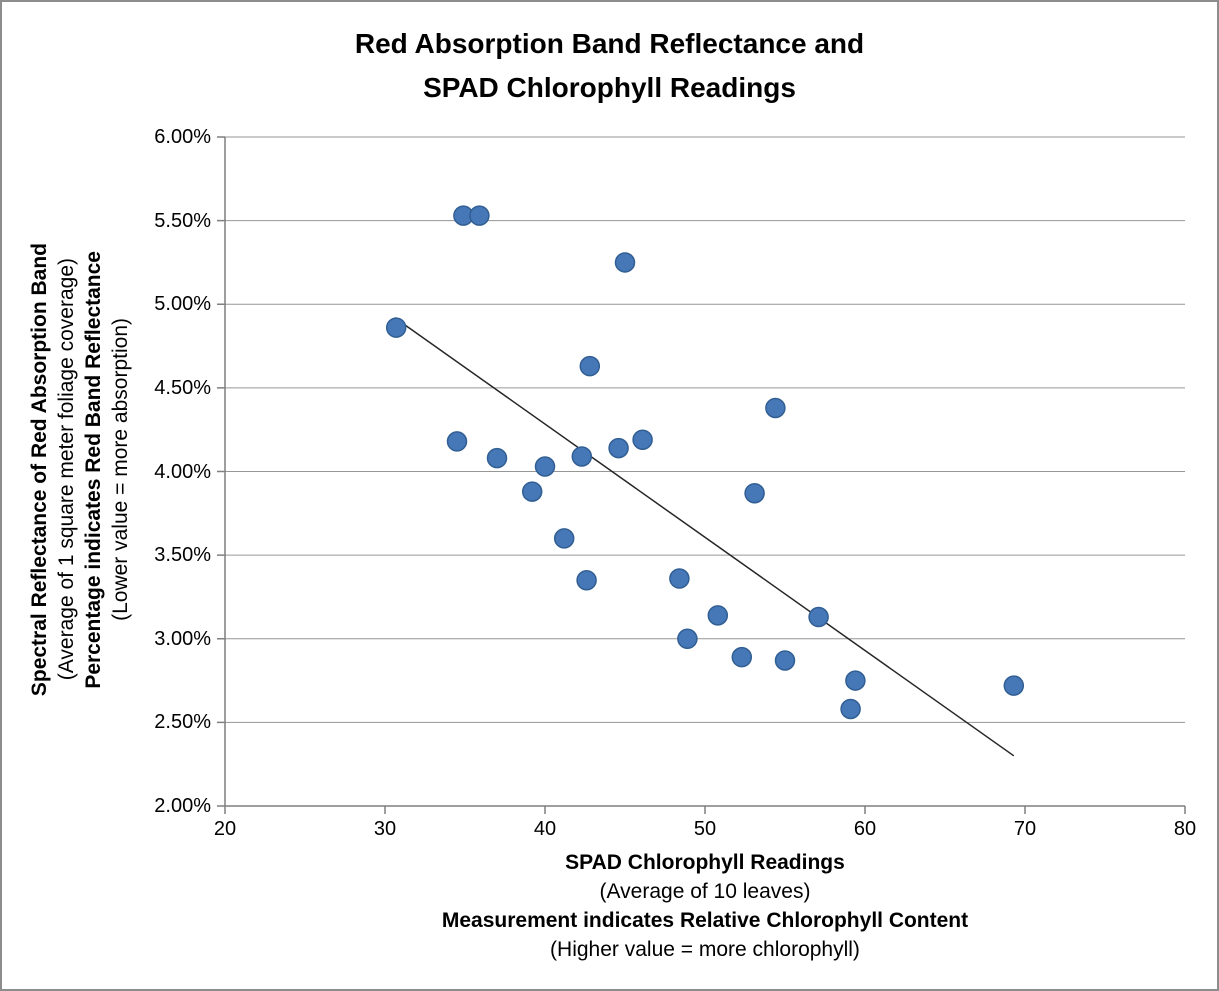 The height and width of the screenshot is (991, 1219). What do you see at coordinates (1025, 829) in the screenshot?
I see `x-tick-label: 70` at bounding box center [1025, 829].